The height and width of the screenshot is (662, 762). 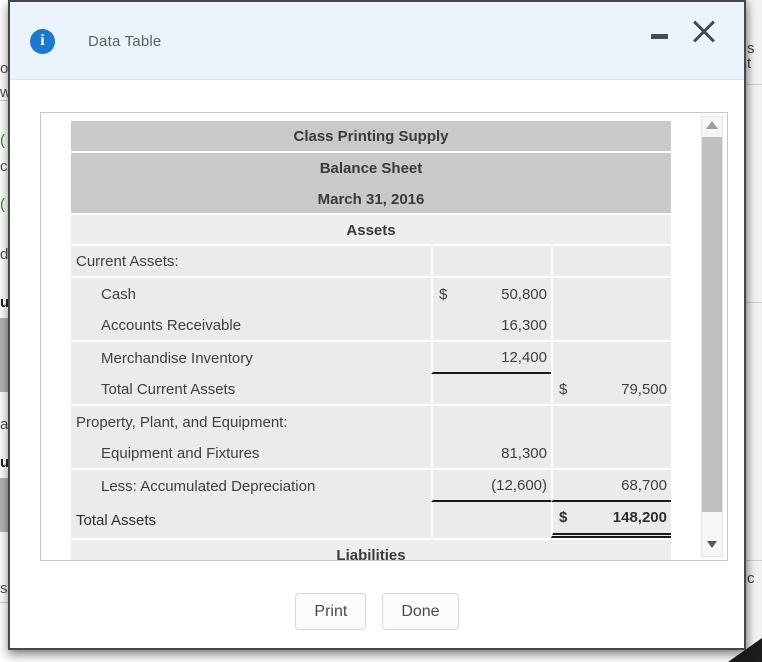 What do you see at coordinates (524, 294) in the screenshot?
I see `amount-value: 50,800` at bounding box center [524, 294].